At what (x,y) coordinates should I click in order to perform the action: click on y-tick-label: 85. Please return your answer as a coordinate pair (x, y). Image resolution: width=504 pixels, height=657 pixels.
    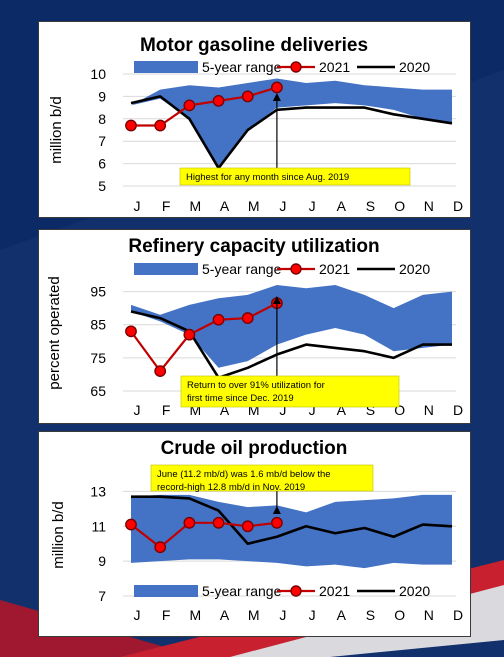
    Looking at the image, I should click on (98, 325).